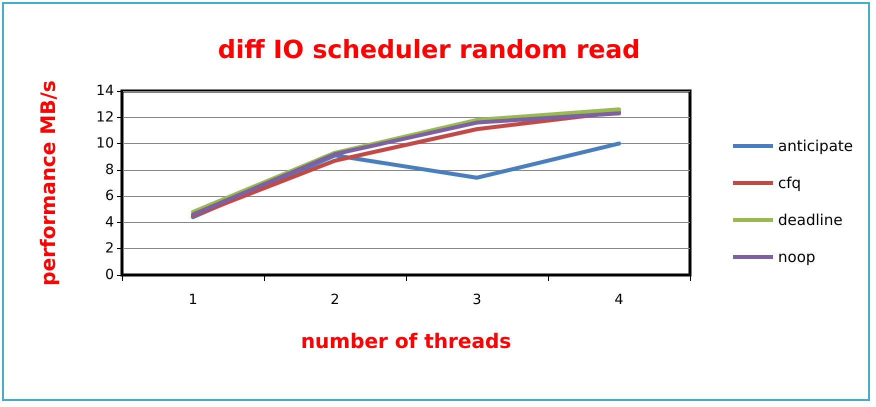  What do you see at coordinates (810, 220) in the screenshot?
I see `legend-label: deadline` at bounding box center [810, 220].